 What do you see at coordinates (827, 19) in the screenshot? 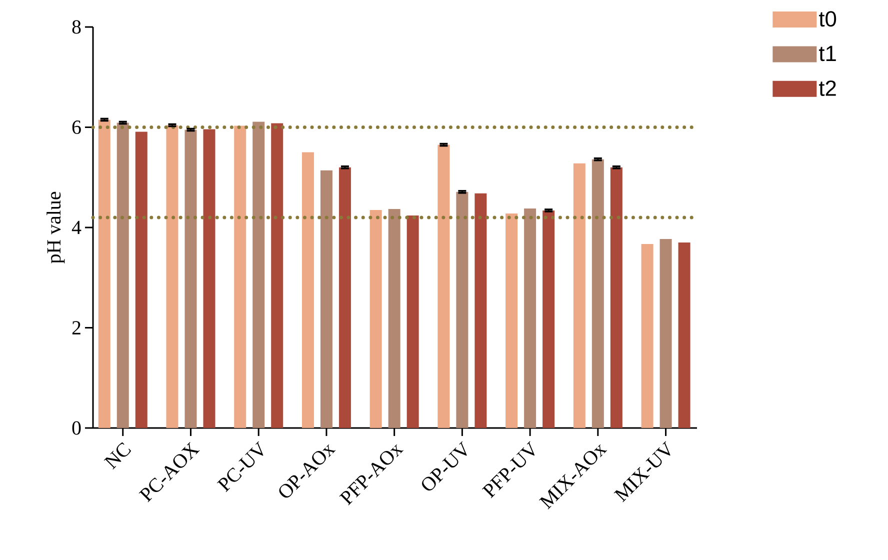
I see `legend-label: t0` at bounding box center [827, 19].